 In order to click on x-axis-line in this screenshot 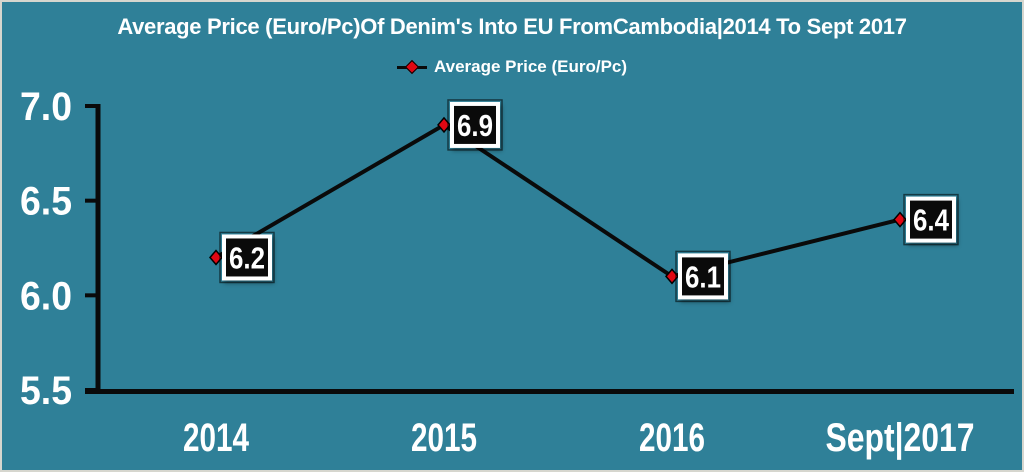, I will do `click(549, 391)`.